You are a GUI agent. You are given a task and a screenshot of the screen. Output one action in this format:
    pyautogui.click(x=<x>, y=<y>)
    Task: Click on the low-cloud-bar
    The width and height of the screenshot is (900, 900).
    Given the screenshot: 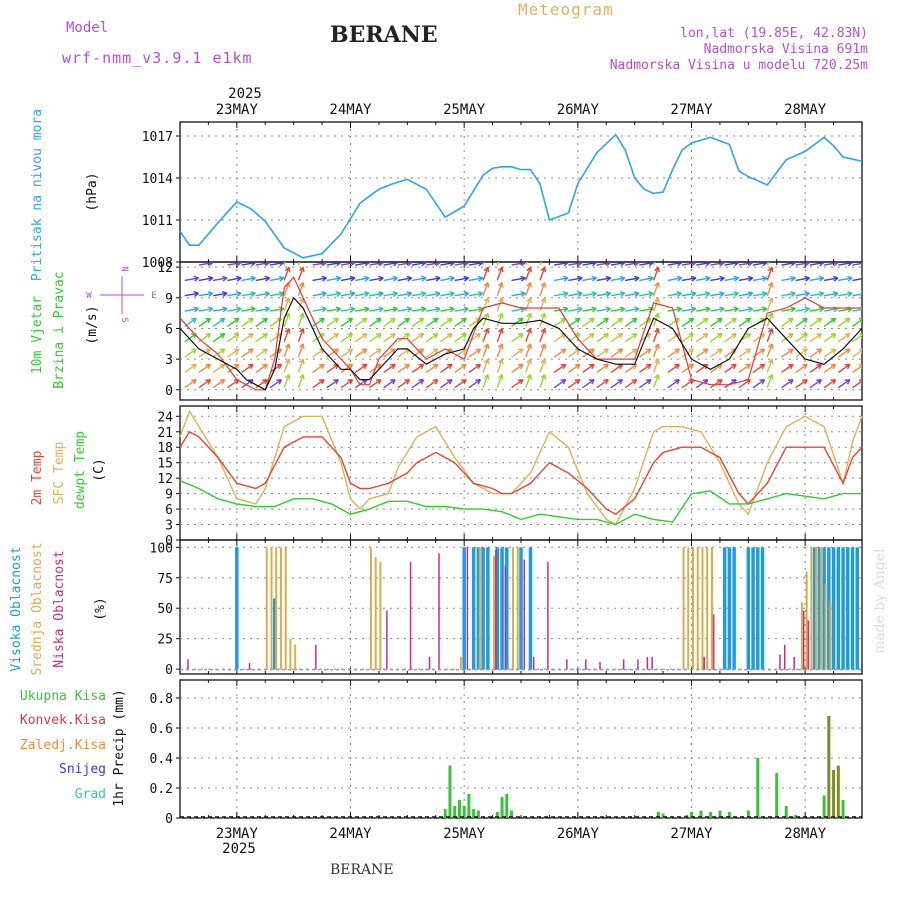 What is the action you would take?
    pyautogui.click(x=647, y=663)
    